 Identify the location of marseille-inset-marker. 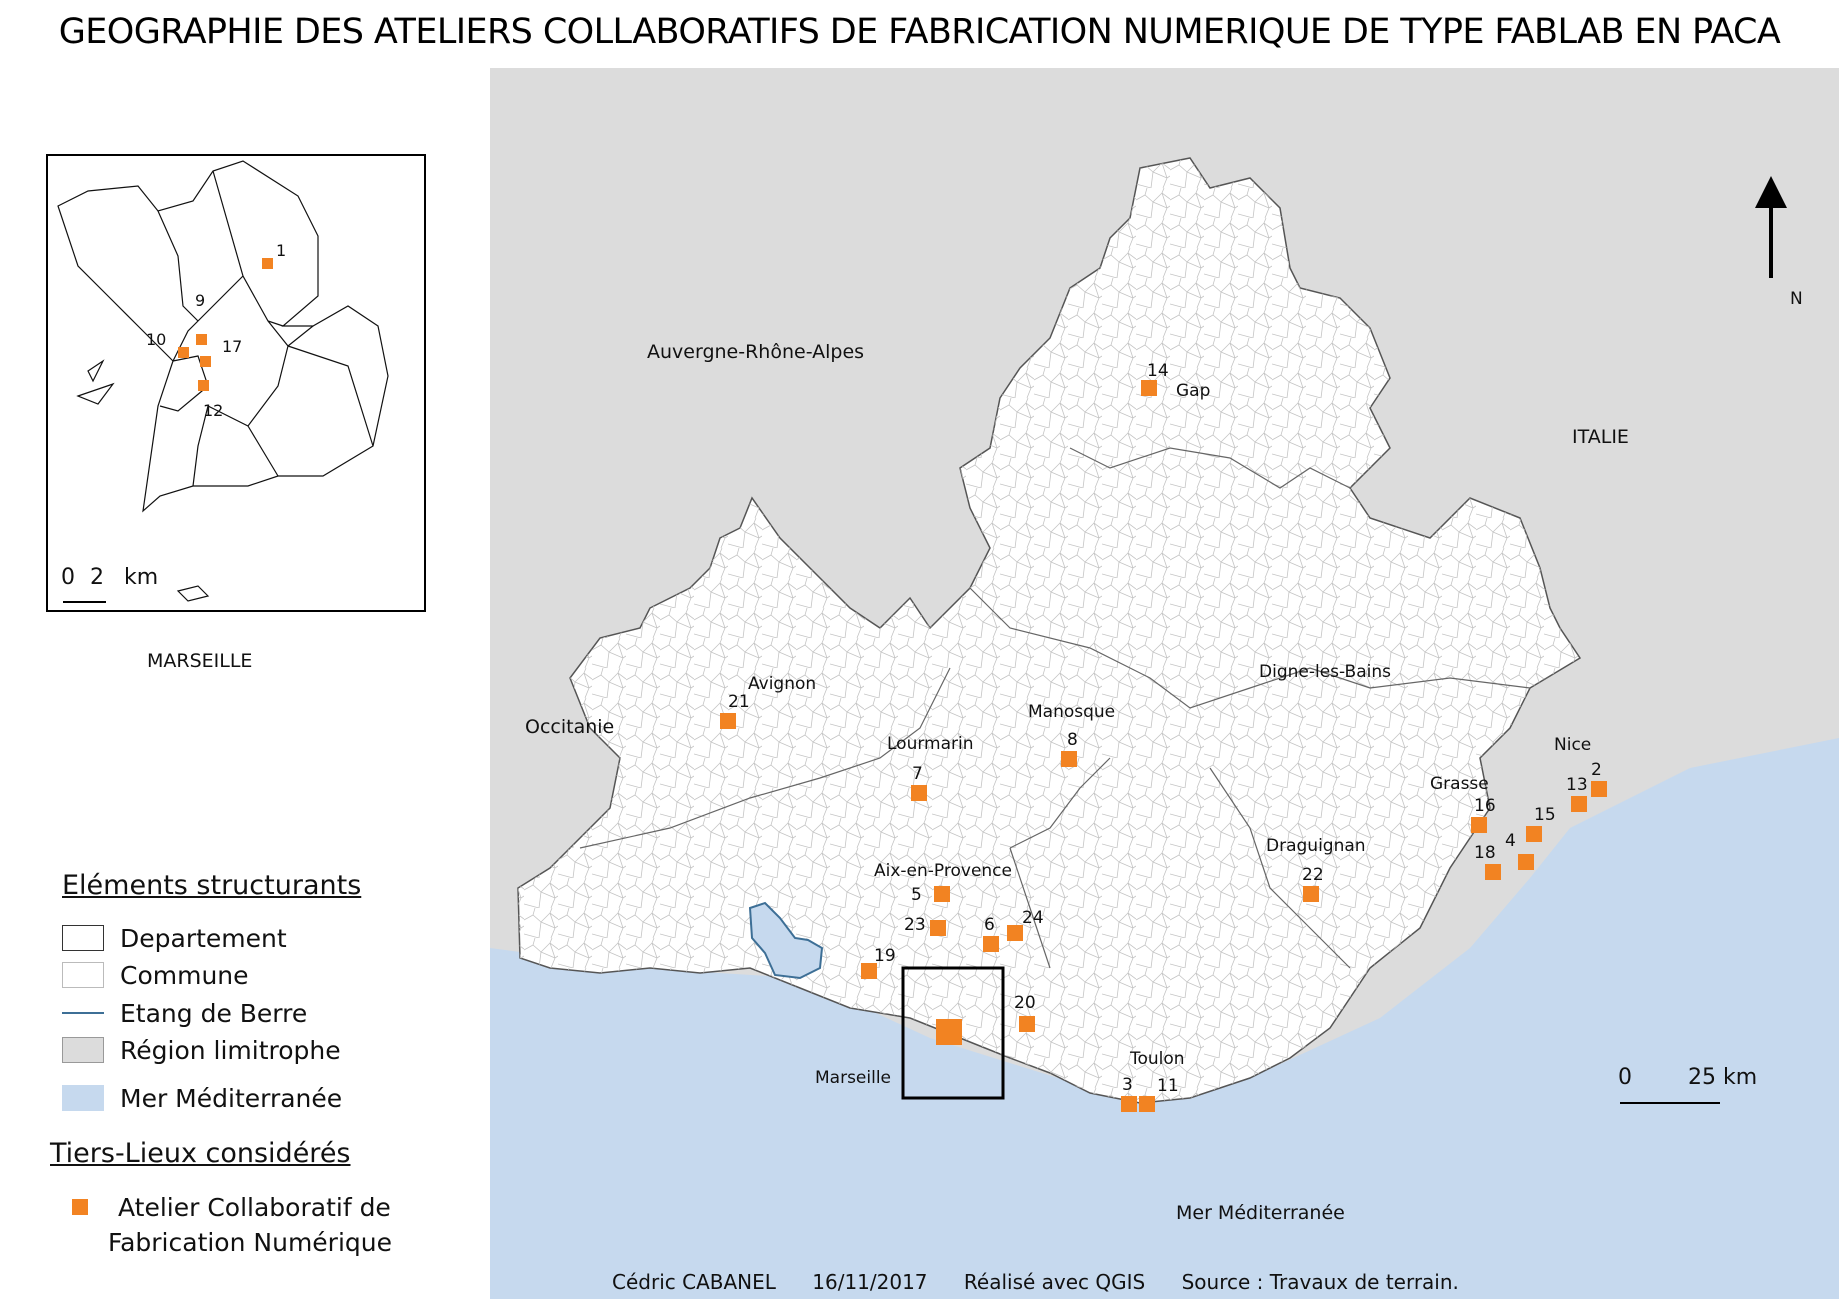
(953, 1033).